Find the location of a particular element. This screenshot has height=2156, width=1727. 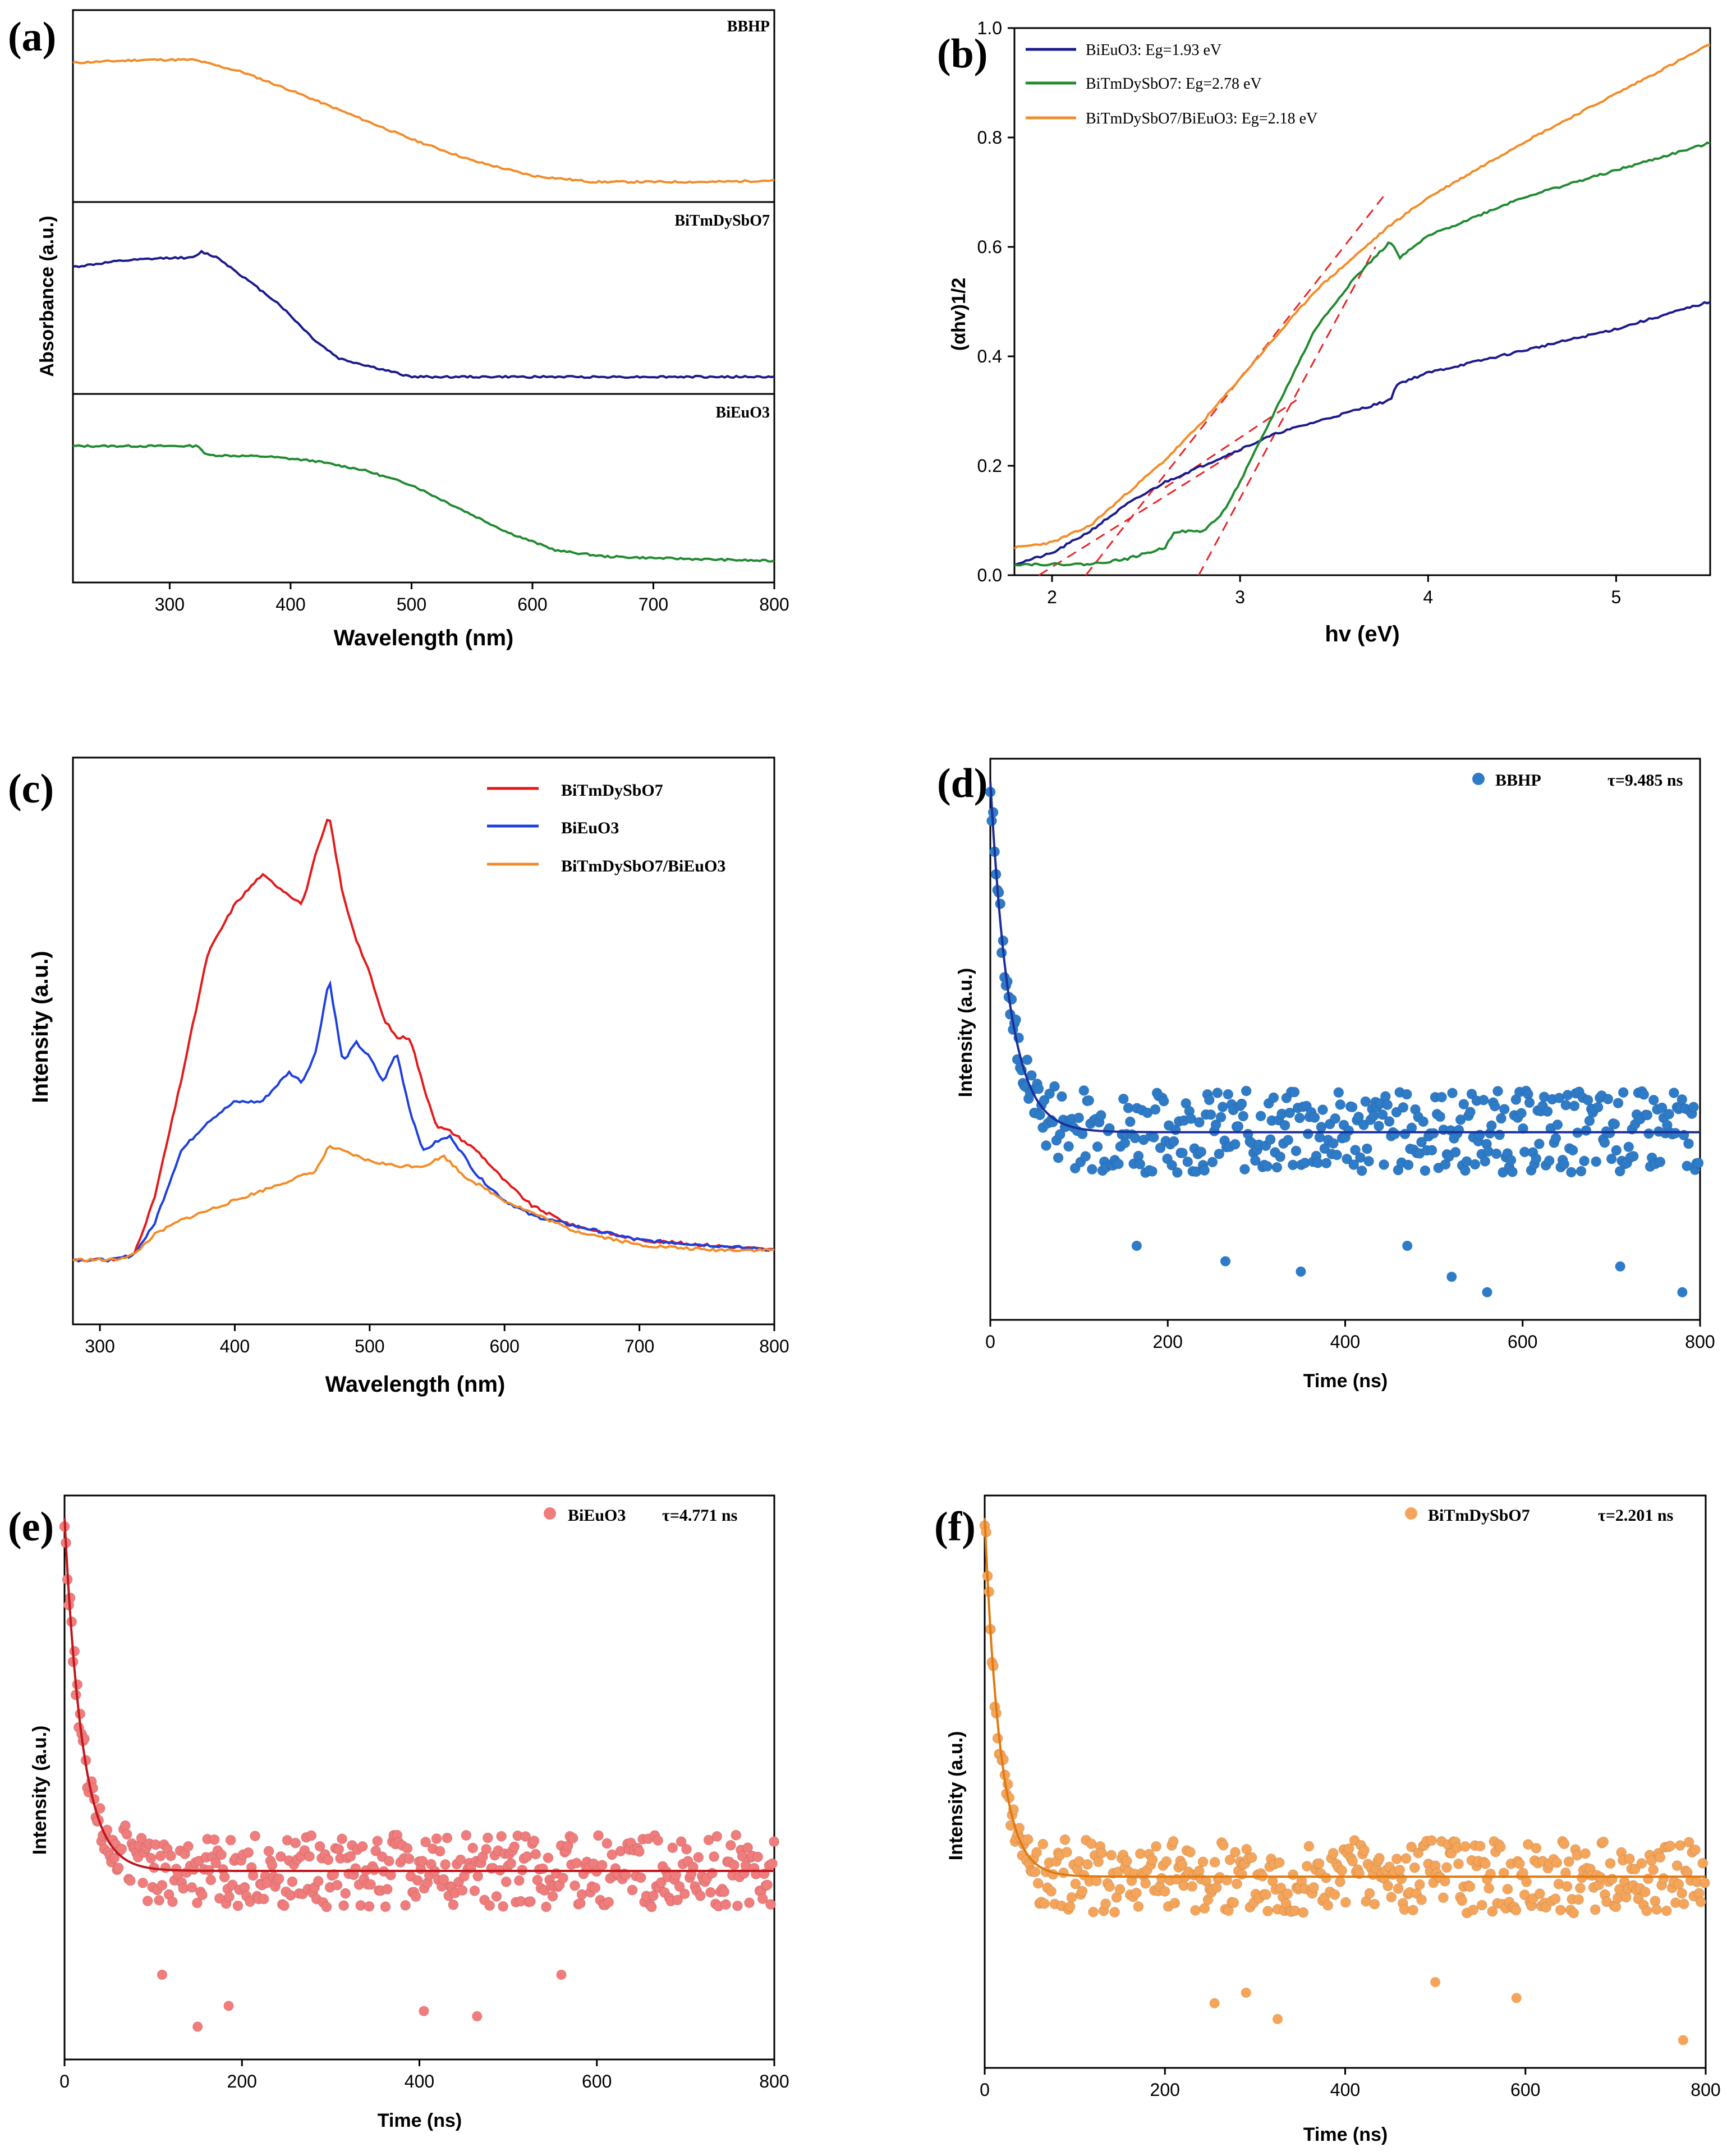

panel-a-label: (a) is located at coordinates (32, 37).